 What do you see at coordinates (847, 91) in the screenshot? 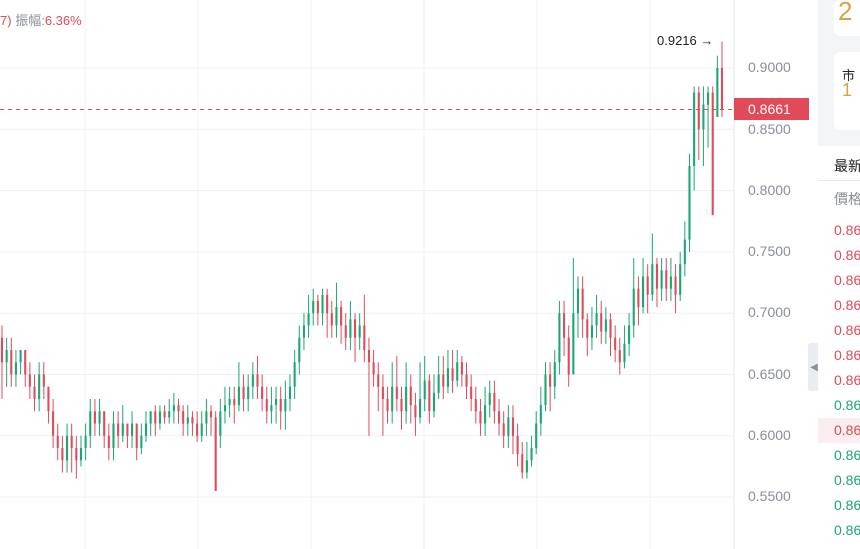
I see `market-card: 市 1` at bounding box center [847, 91].